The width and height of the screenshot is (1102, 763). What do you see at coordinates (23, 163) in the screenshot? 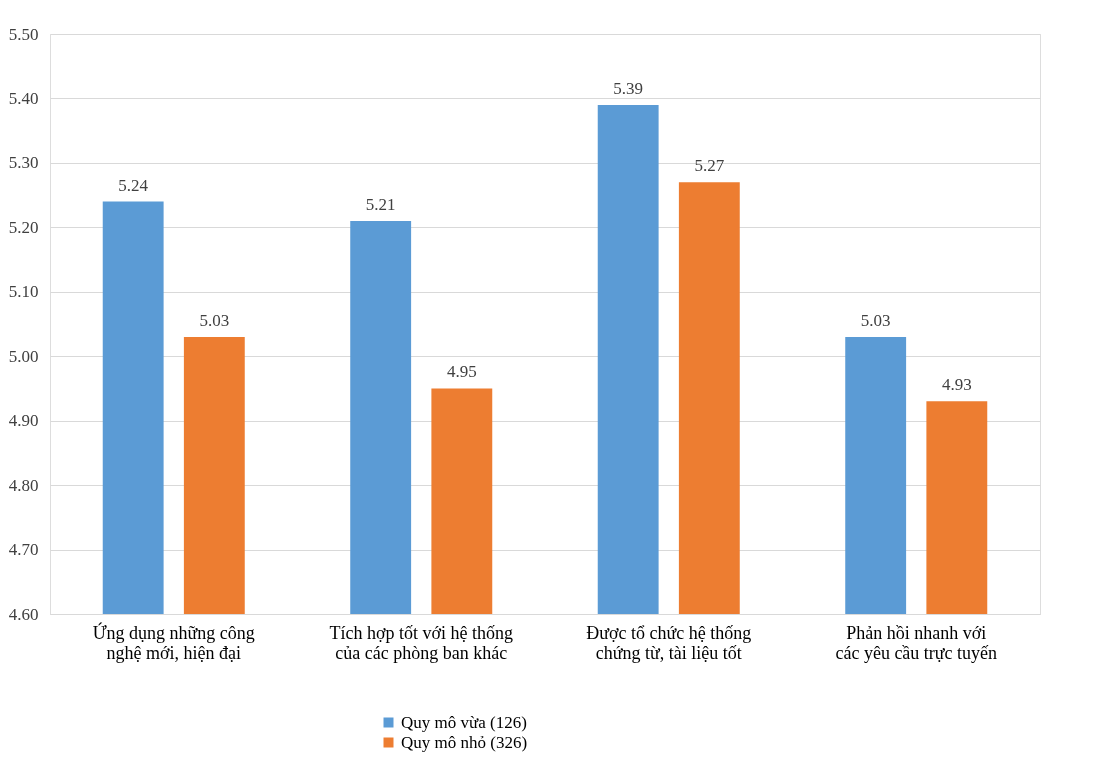
I see `y-tick-label: 5.30` at bounding box center [23, 163].